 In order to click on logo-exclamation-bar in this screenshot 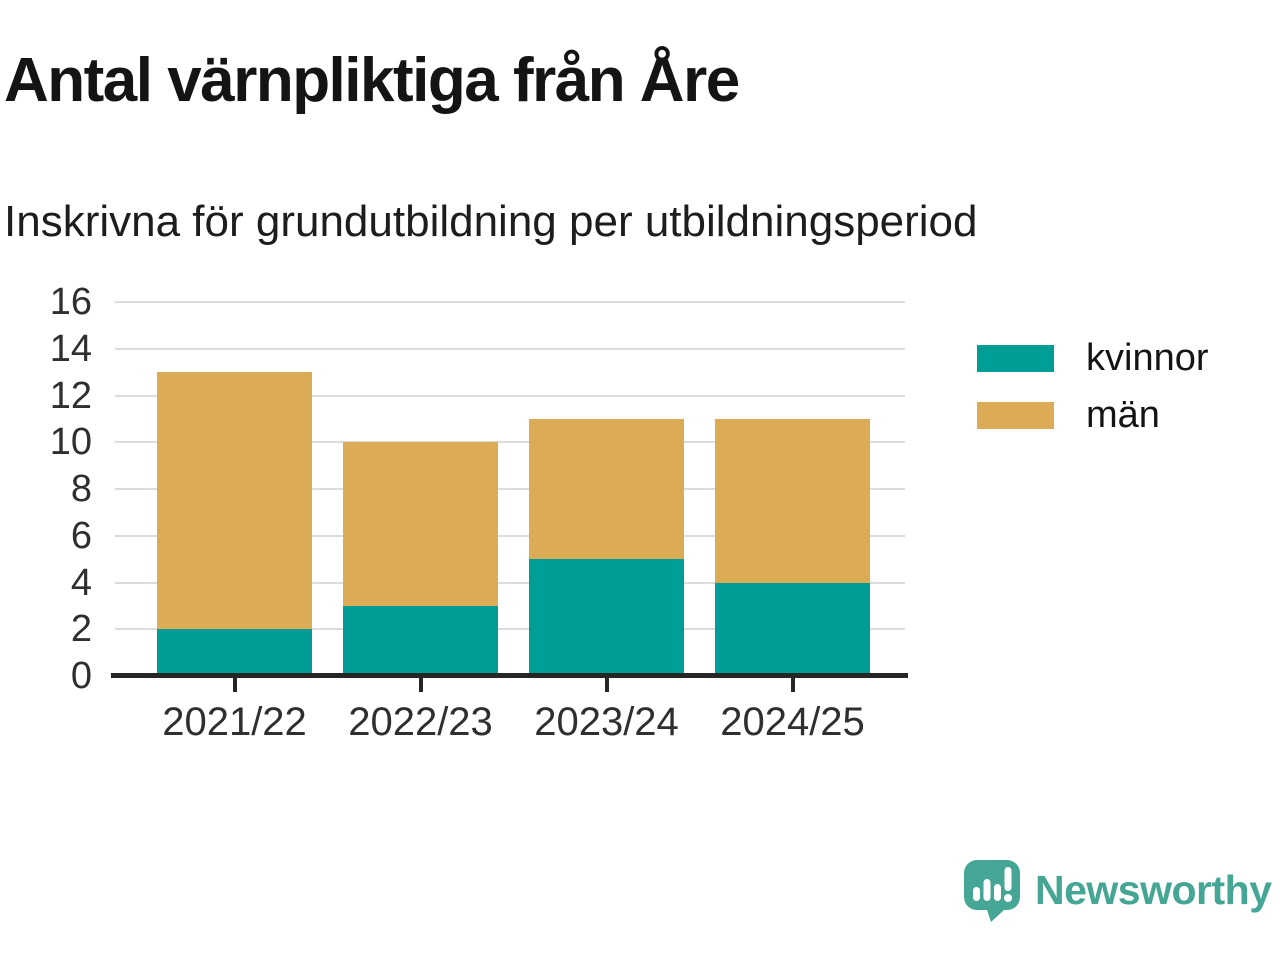, I will do `click(1008, 879)`.